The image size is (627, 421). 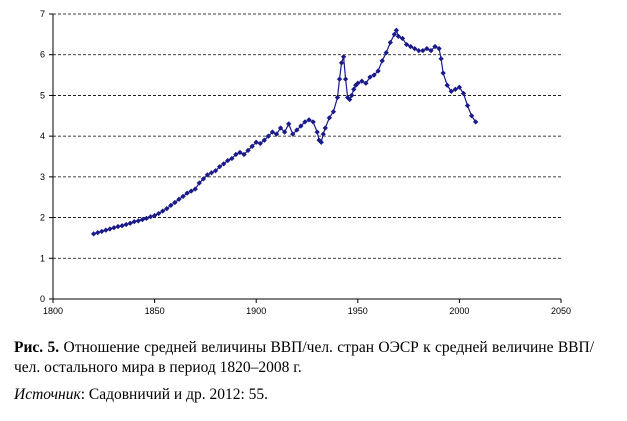 What do you see at coordinates (256, 311) in the screenshot?
I see `x-tick-label: 1900` at bounding box center [256, 311].